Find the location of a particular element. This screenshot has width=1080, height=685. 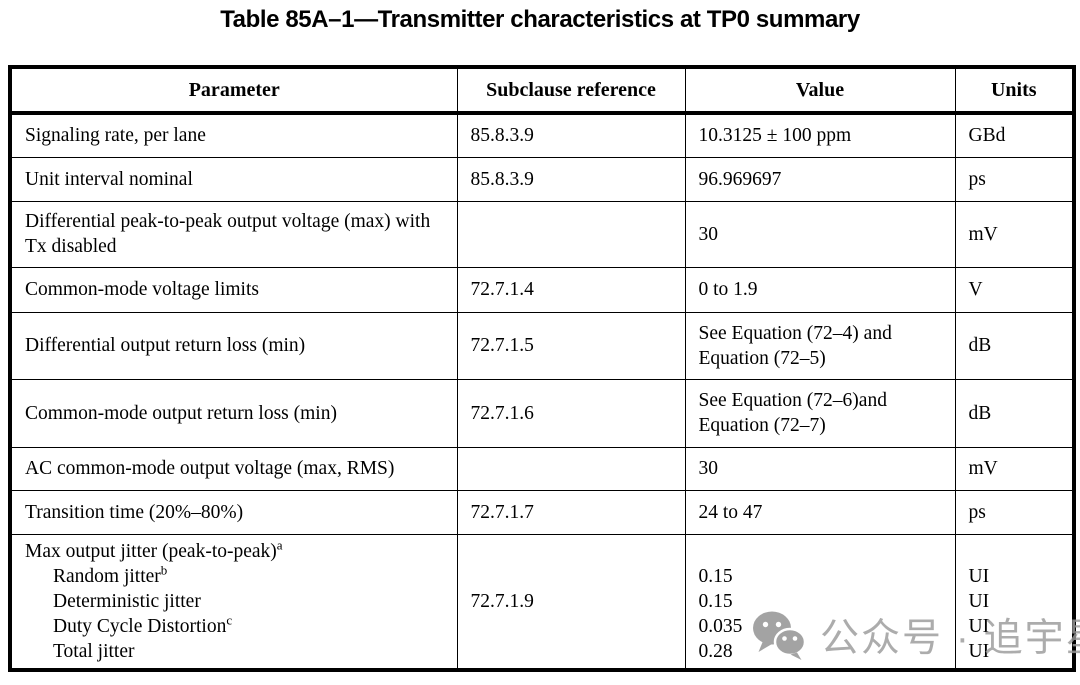

cell-value: See Equation (72–4) and Equation (72–5) is located at coordinates (820, 345).